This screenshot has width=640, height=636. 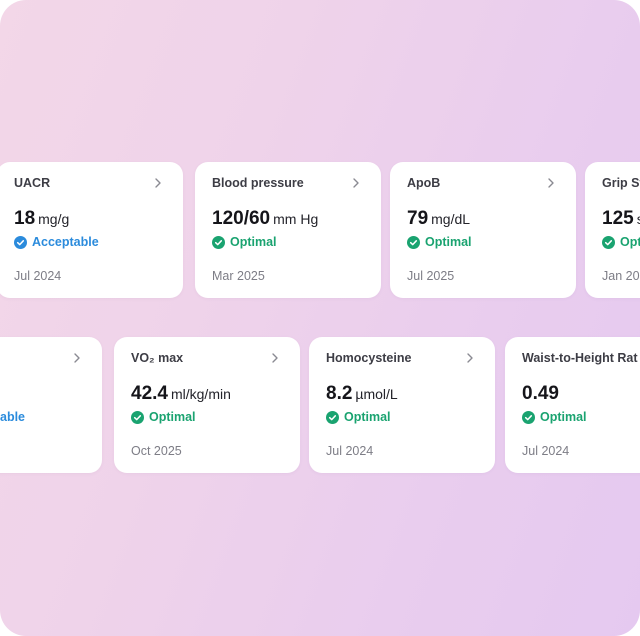 What do you see at coordinates (200, 394) in the screenshot?
I see `value-unit: ml/kg/min` at bounding box center [200, 394].